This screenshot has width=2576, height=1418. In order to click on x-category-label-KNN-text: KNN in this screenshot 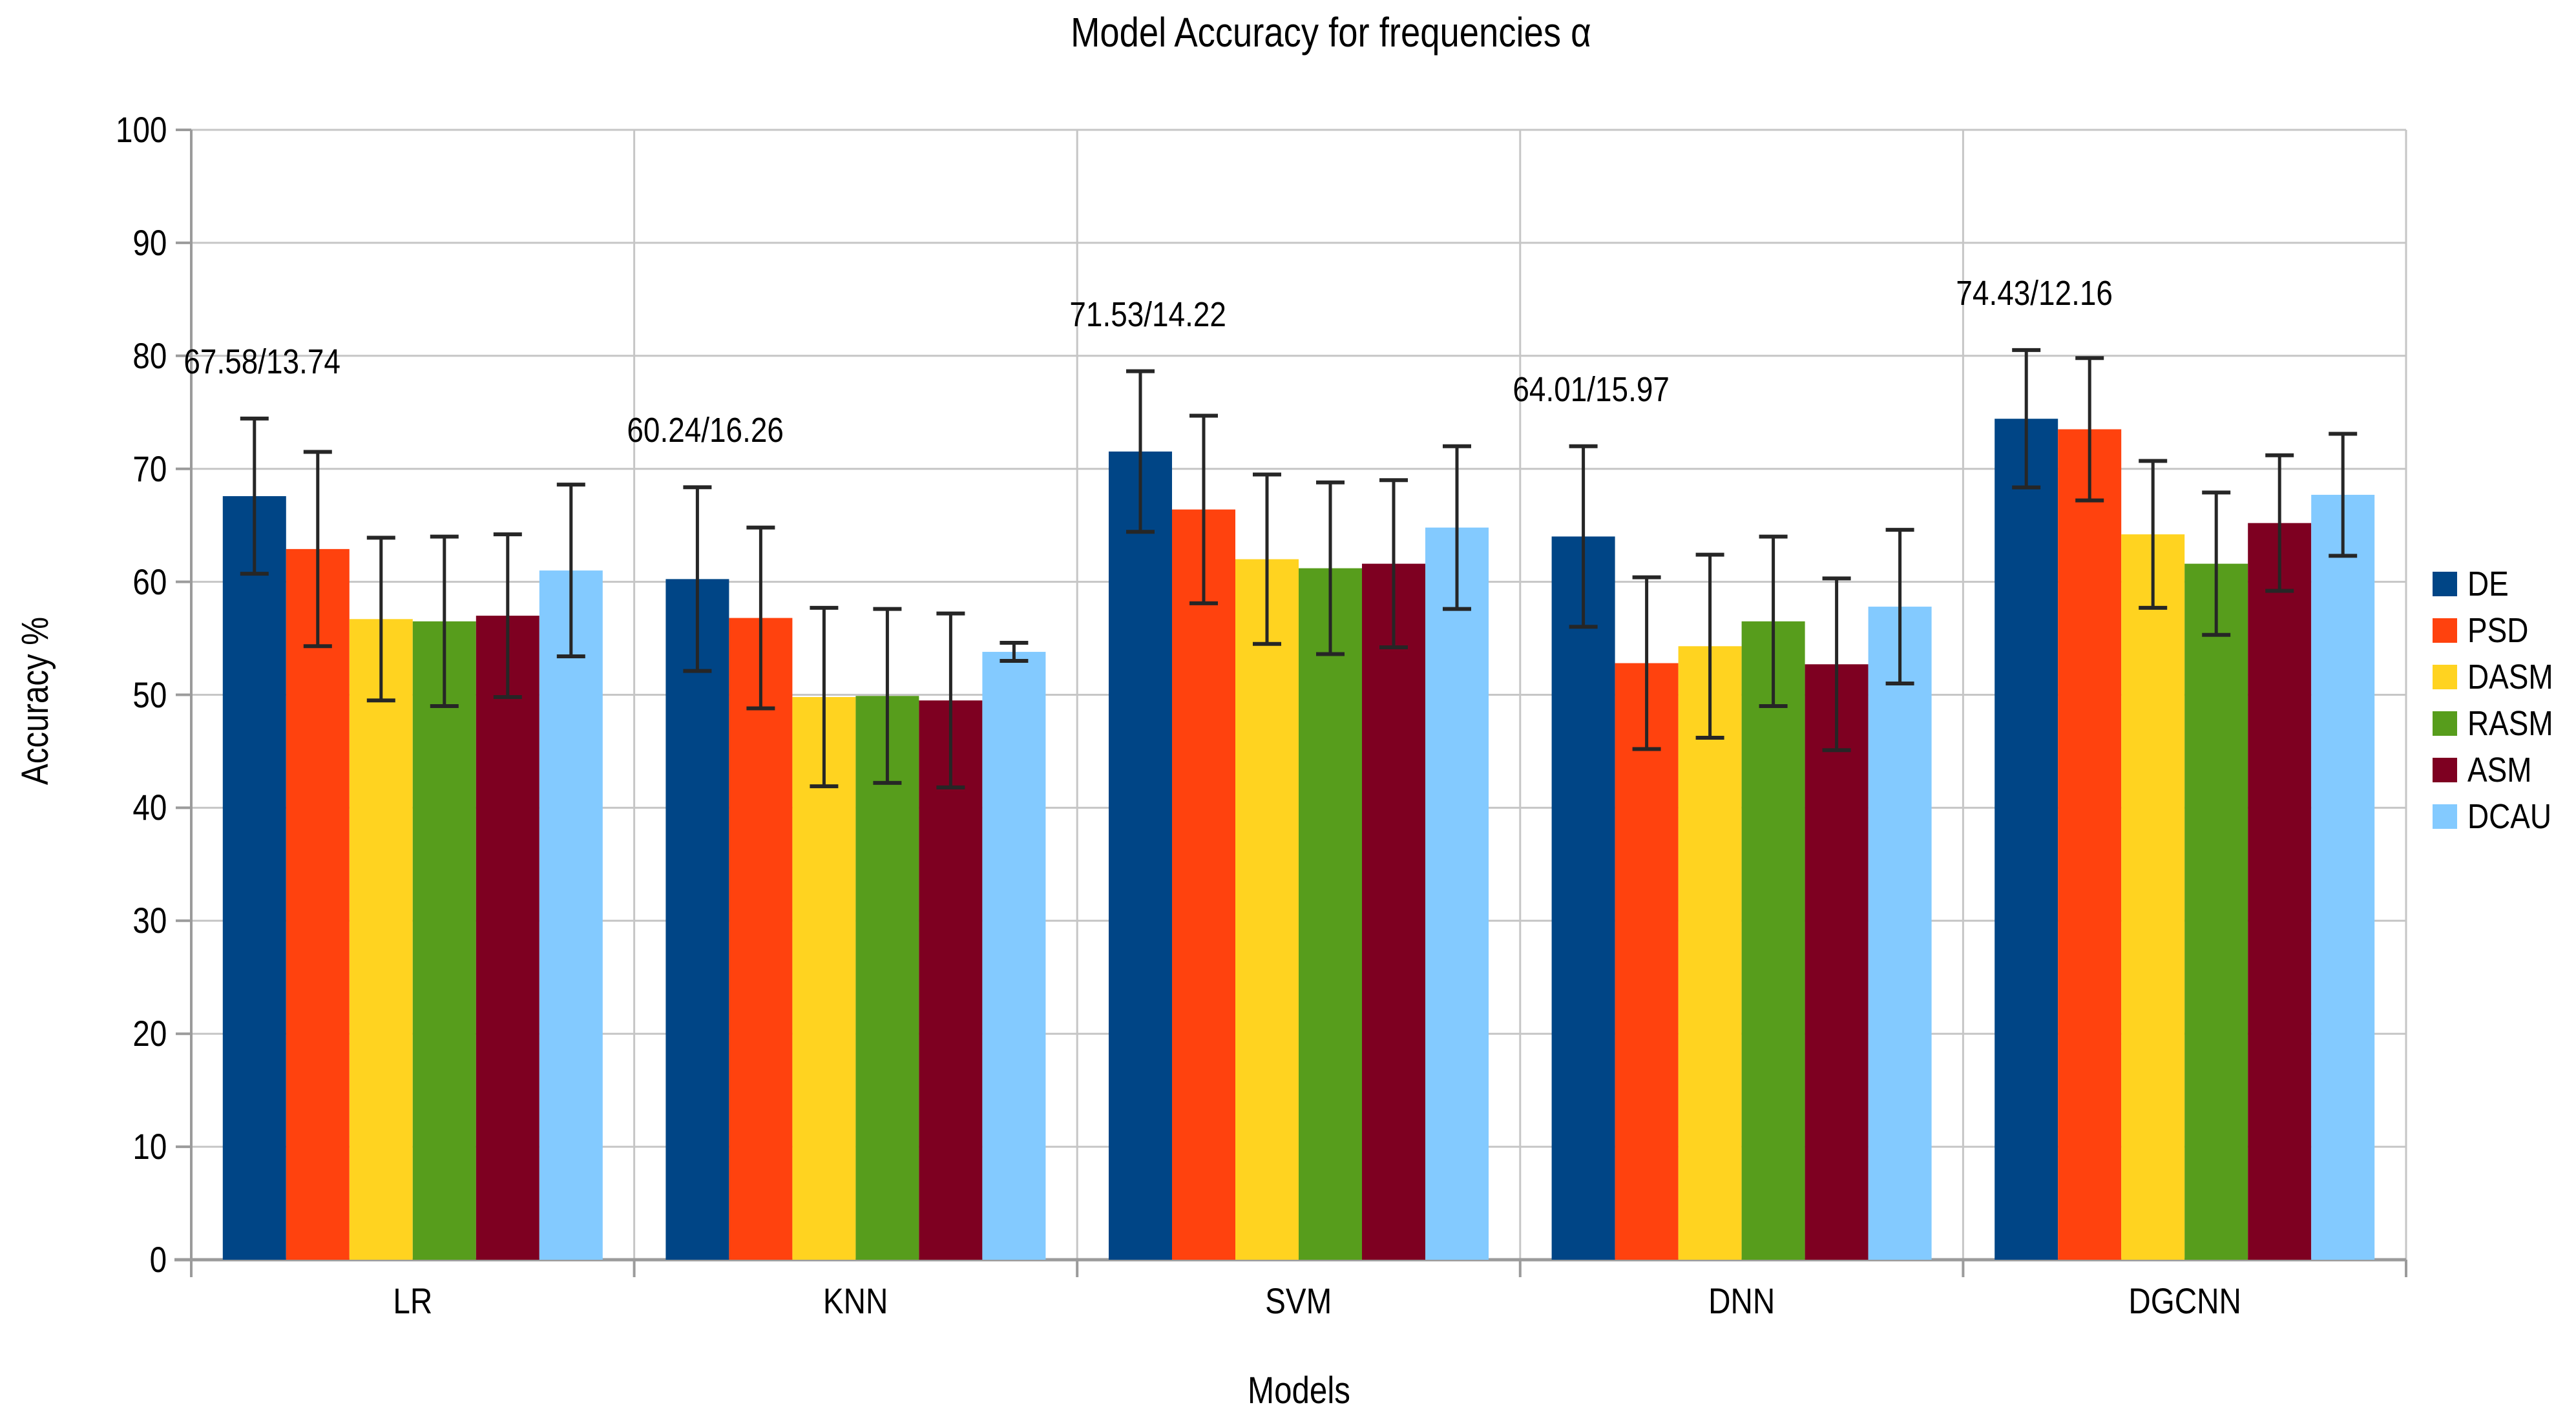, I will do `click(855, 1300)`.